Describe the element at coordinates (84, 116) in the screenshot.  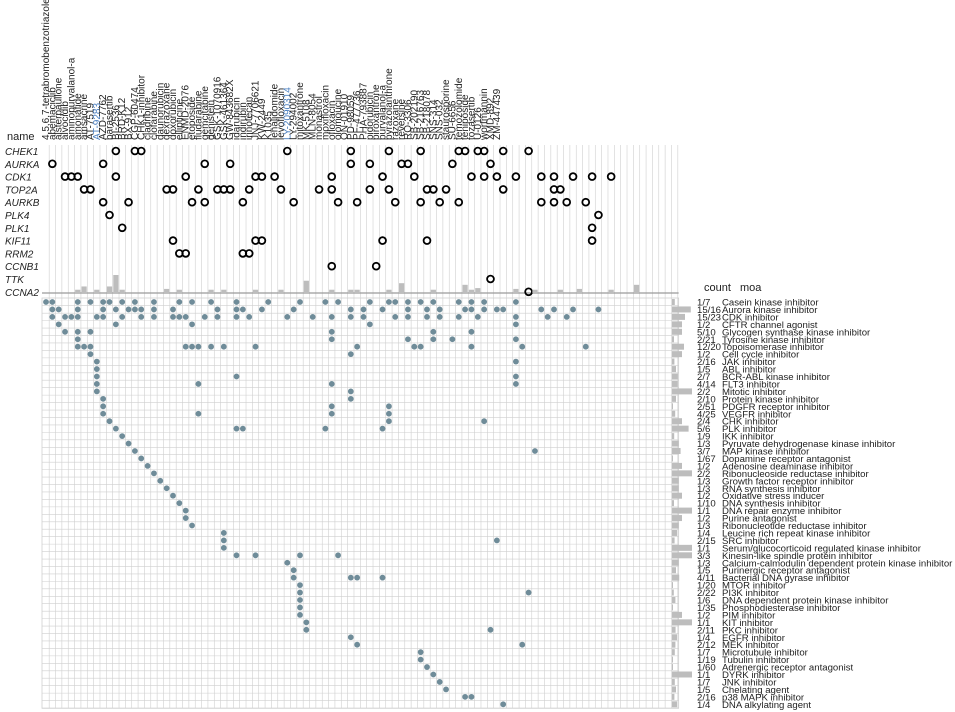
I see `compound-label: amsacrine` at that location.